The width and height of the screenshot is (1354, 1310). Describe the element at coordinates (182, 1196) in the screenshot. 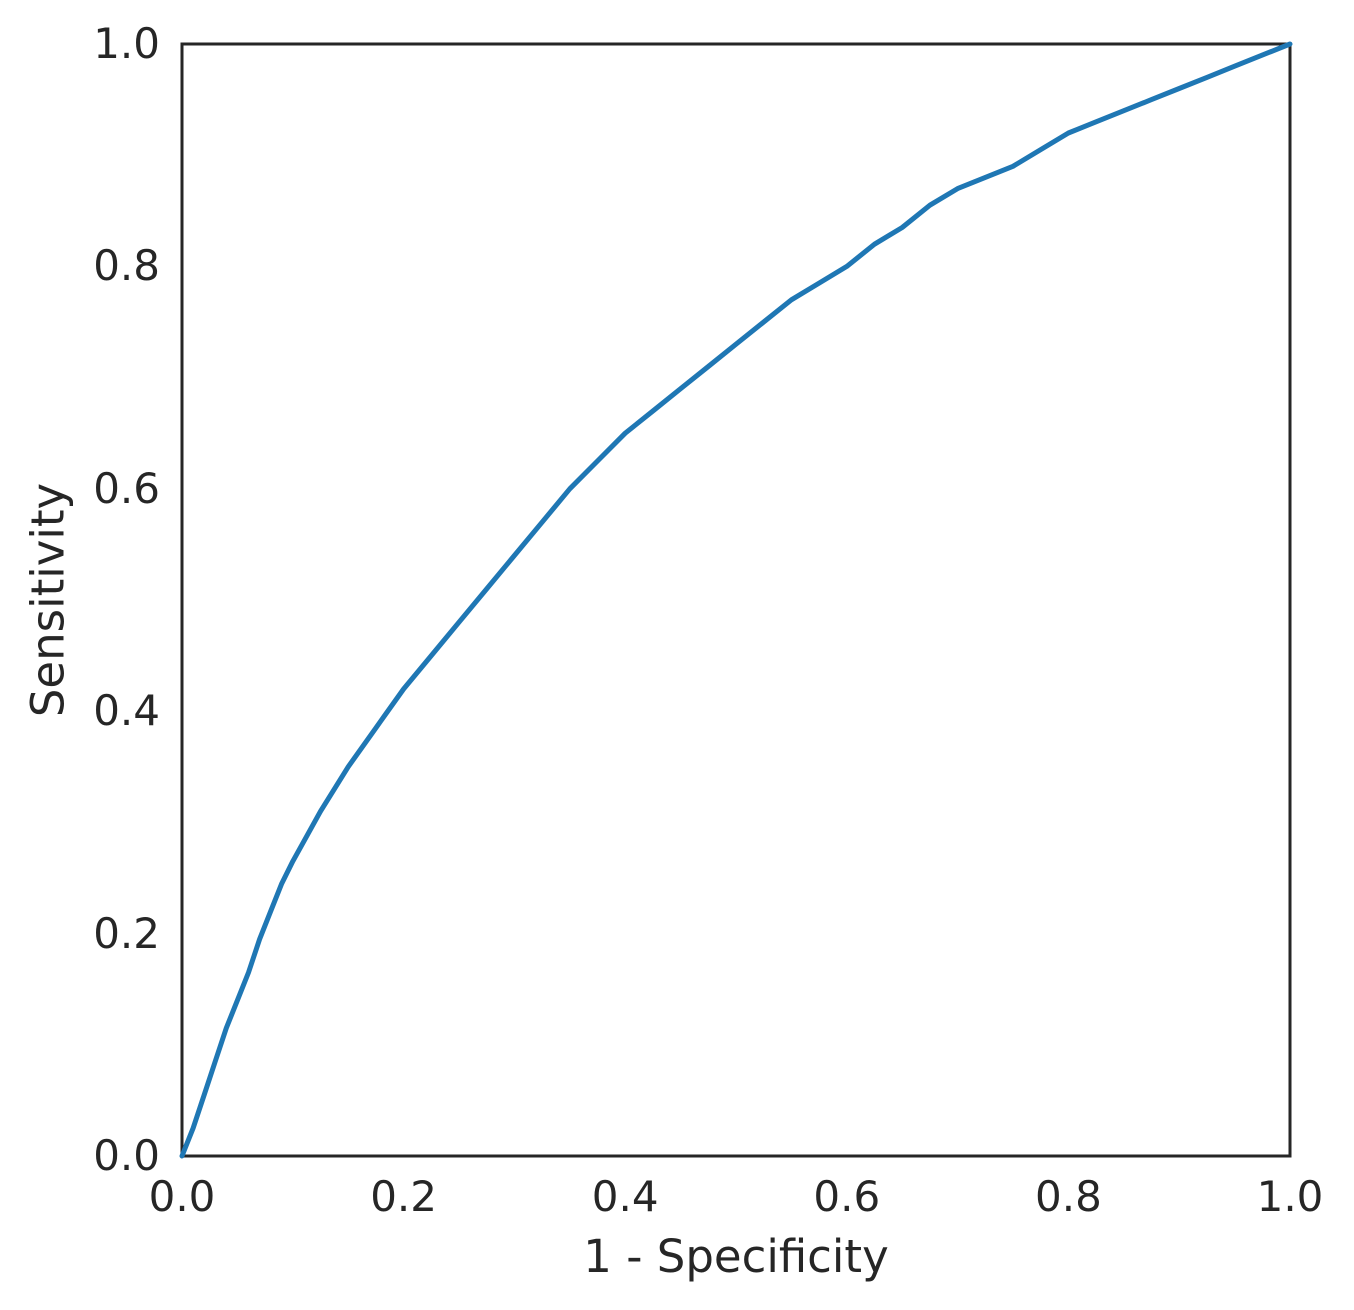

I see `x-tick-label: 0.0` at that location.